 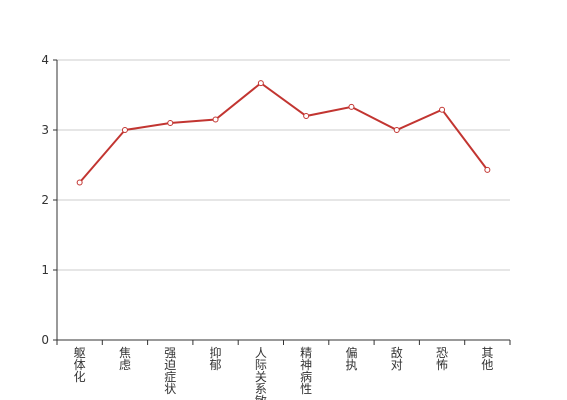 I want to click on y-tick-label: 2, so click(x=45, y=200).